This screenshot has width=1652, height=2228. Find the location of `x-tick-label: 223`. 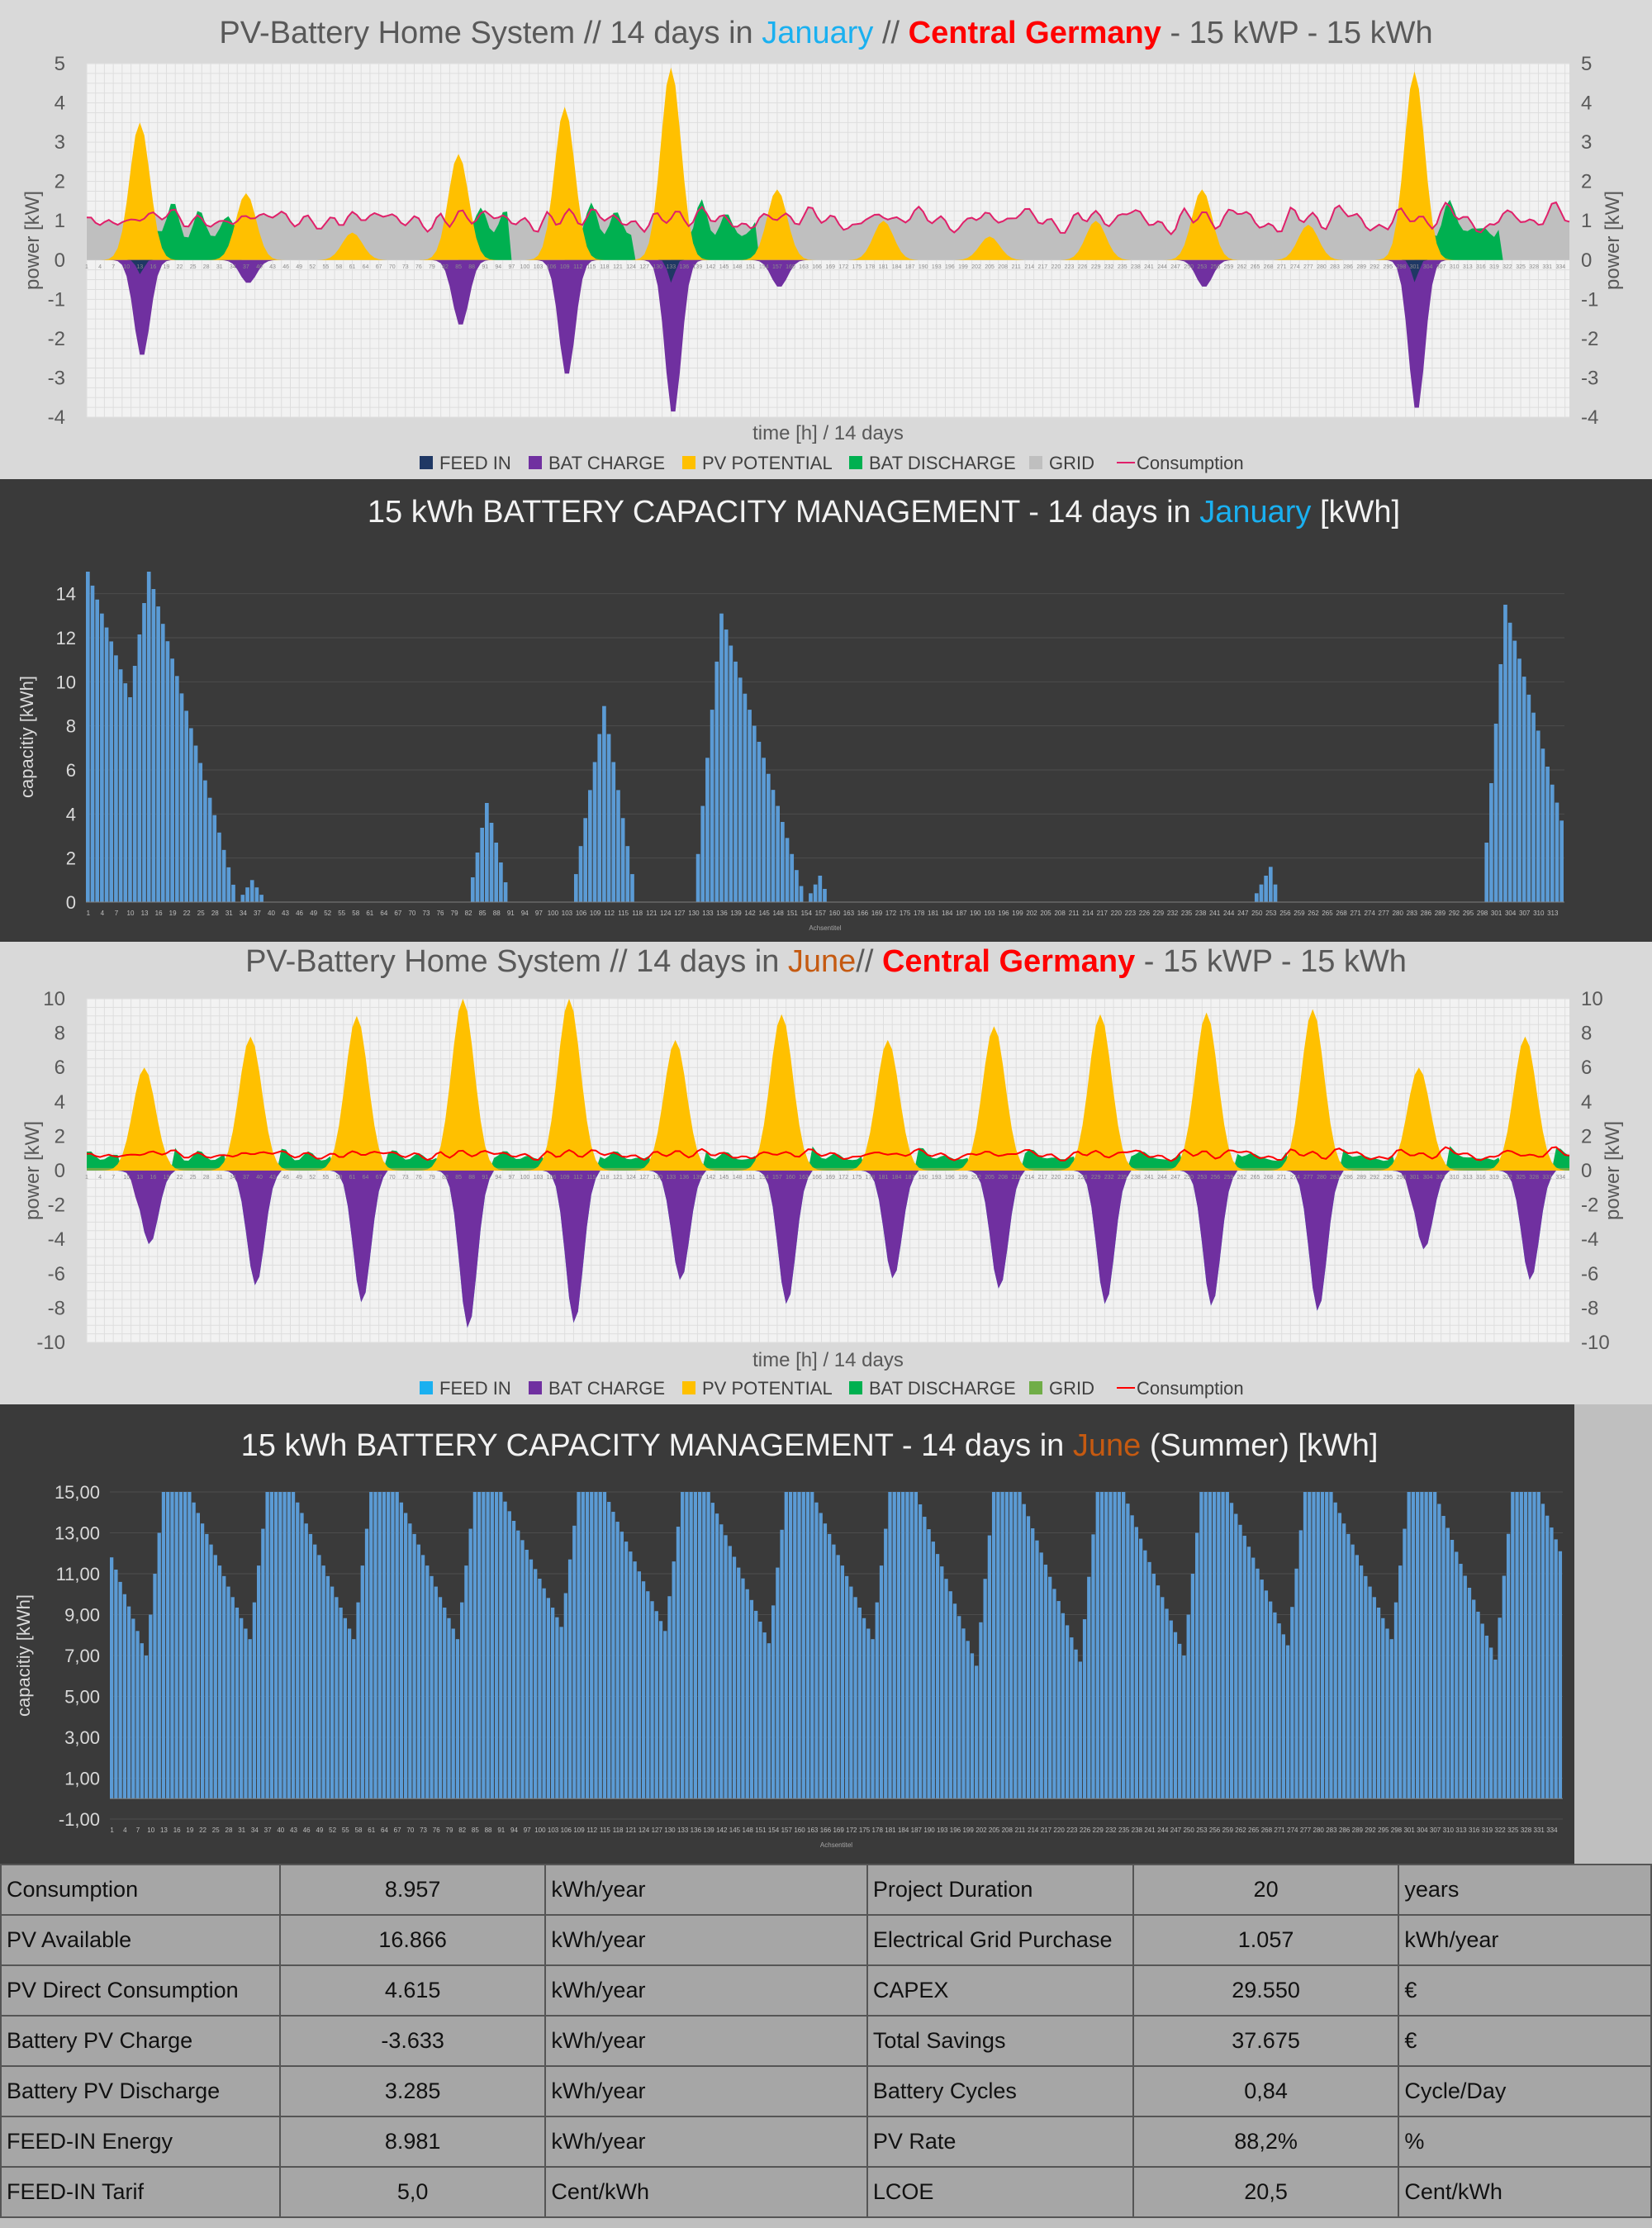

x-tick-label: 223 is located at coordinates (1070, 1178).